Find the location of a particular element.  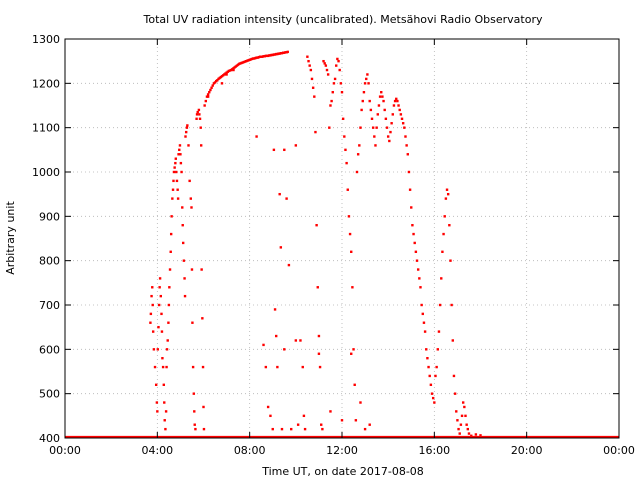

y-tick-label: 1300 is located at coordinates (46, 39).